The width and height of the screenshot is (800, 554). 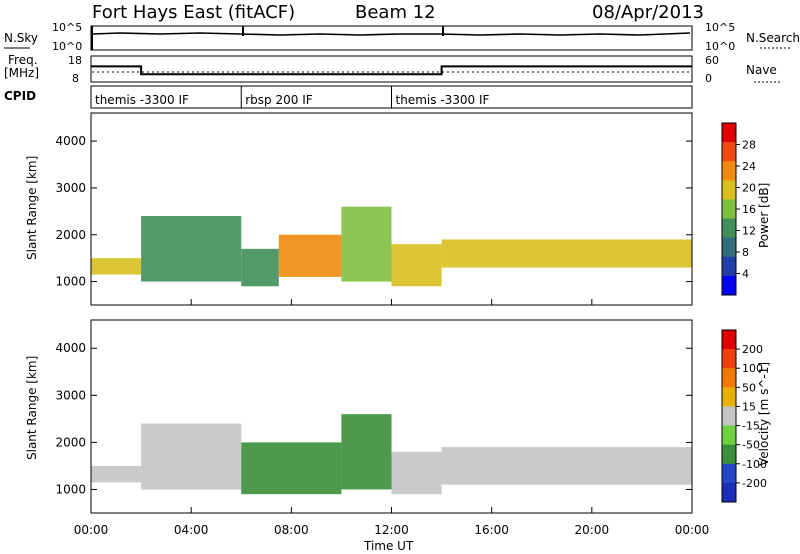 I want to click on nsky-label: N.Sky, so click(x=21, y=38).